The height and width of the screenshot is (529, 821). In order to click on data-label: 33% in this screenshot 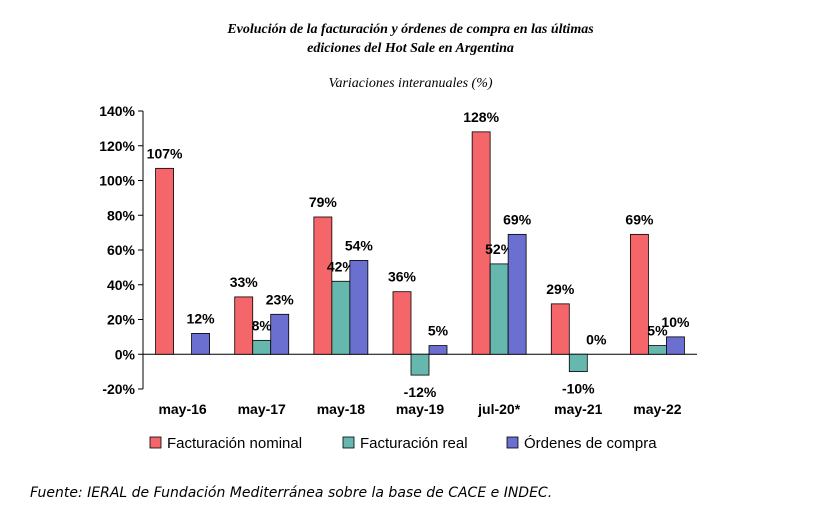, I will do `click(244, 282)`.